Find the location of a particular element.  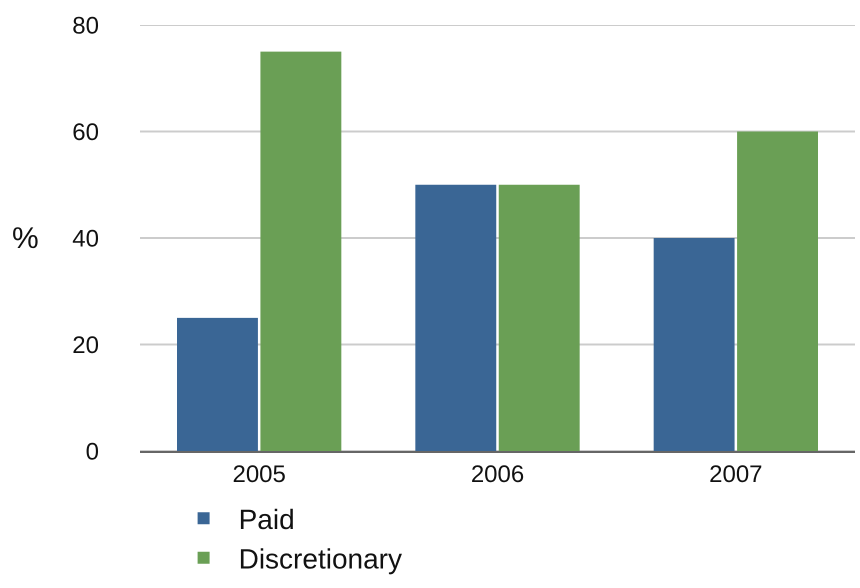

legend-label: Paid is located at coordinates (266, 520).